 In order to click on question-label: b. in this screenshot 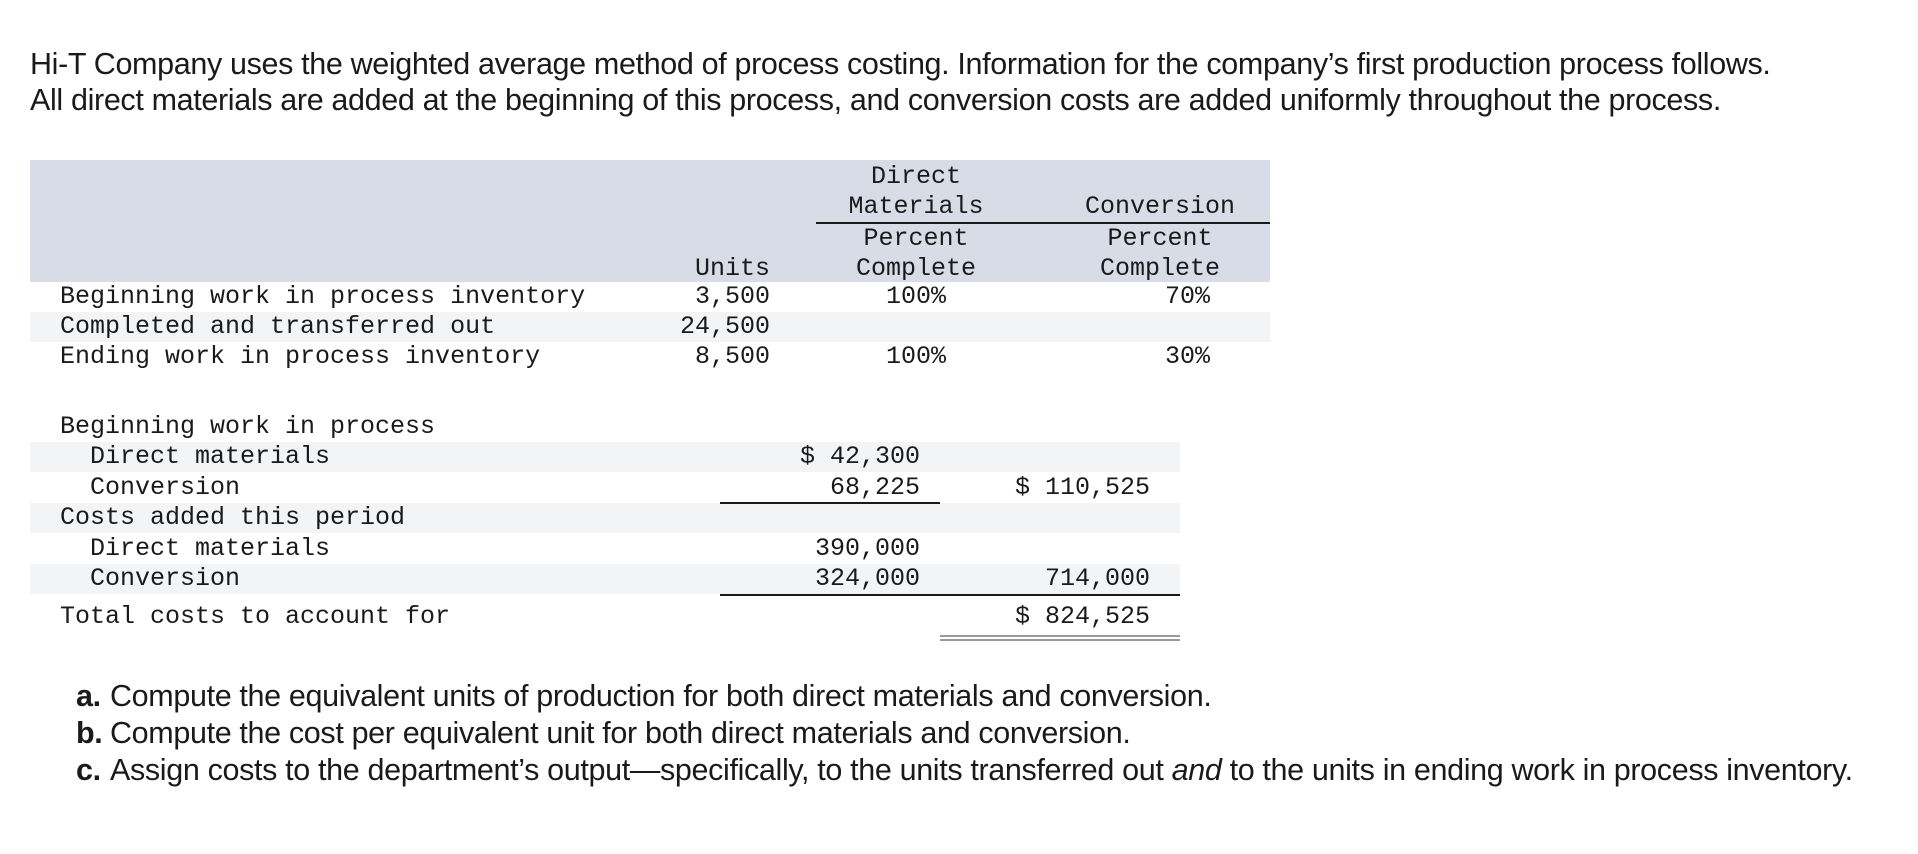, I will do `click(89, 733)`.